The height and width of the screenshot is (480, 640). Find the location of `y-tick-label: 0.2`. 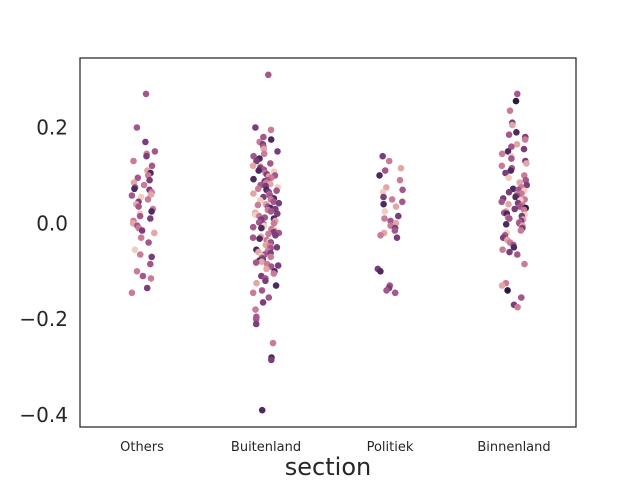

y-tick-label: 0.2 is located at coordinates (52, 127).